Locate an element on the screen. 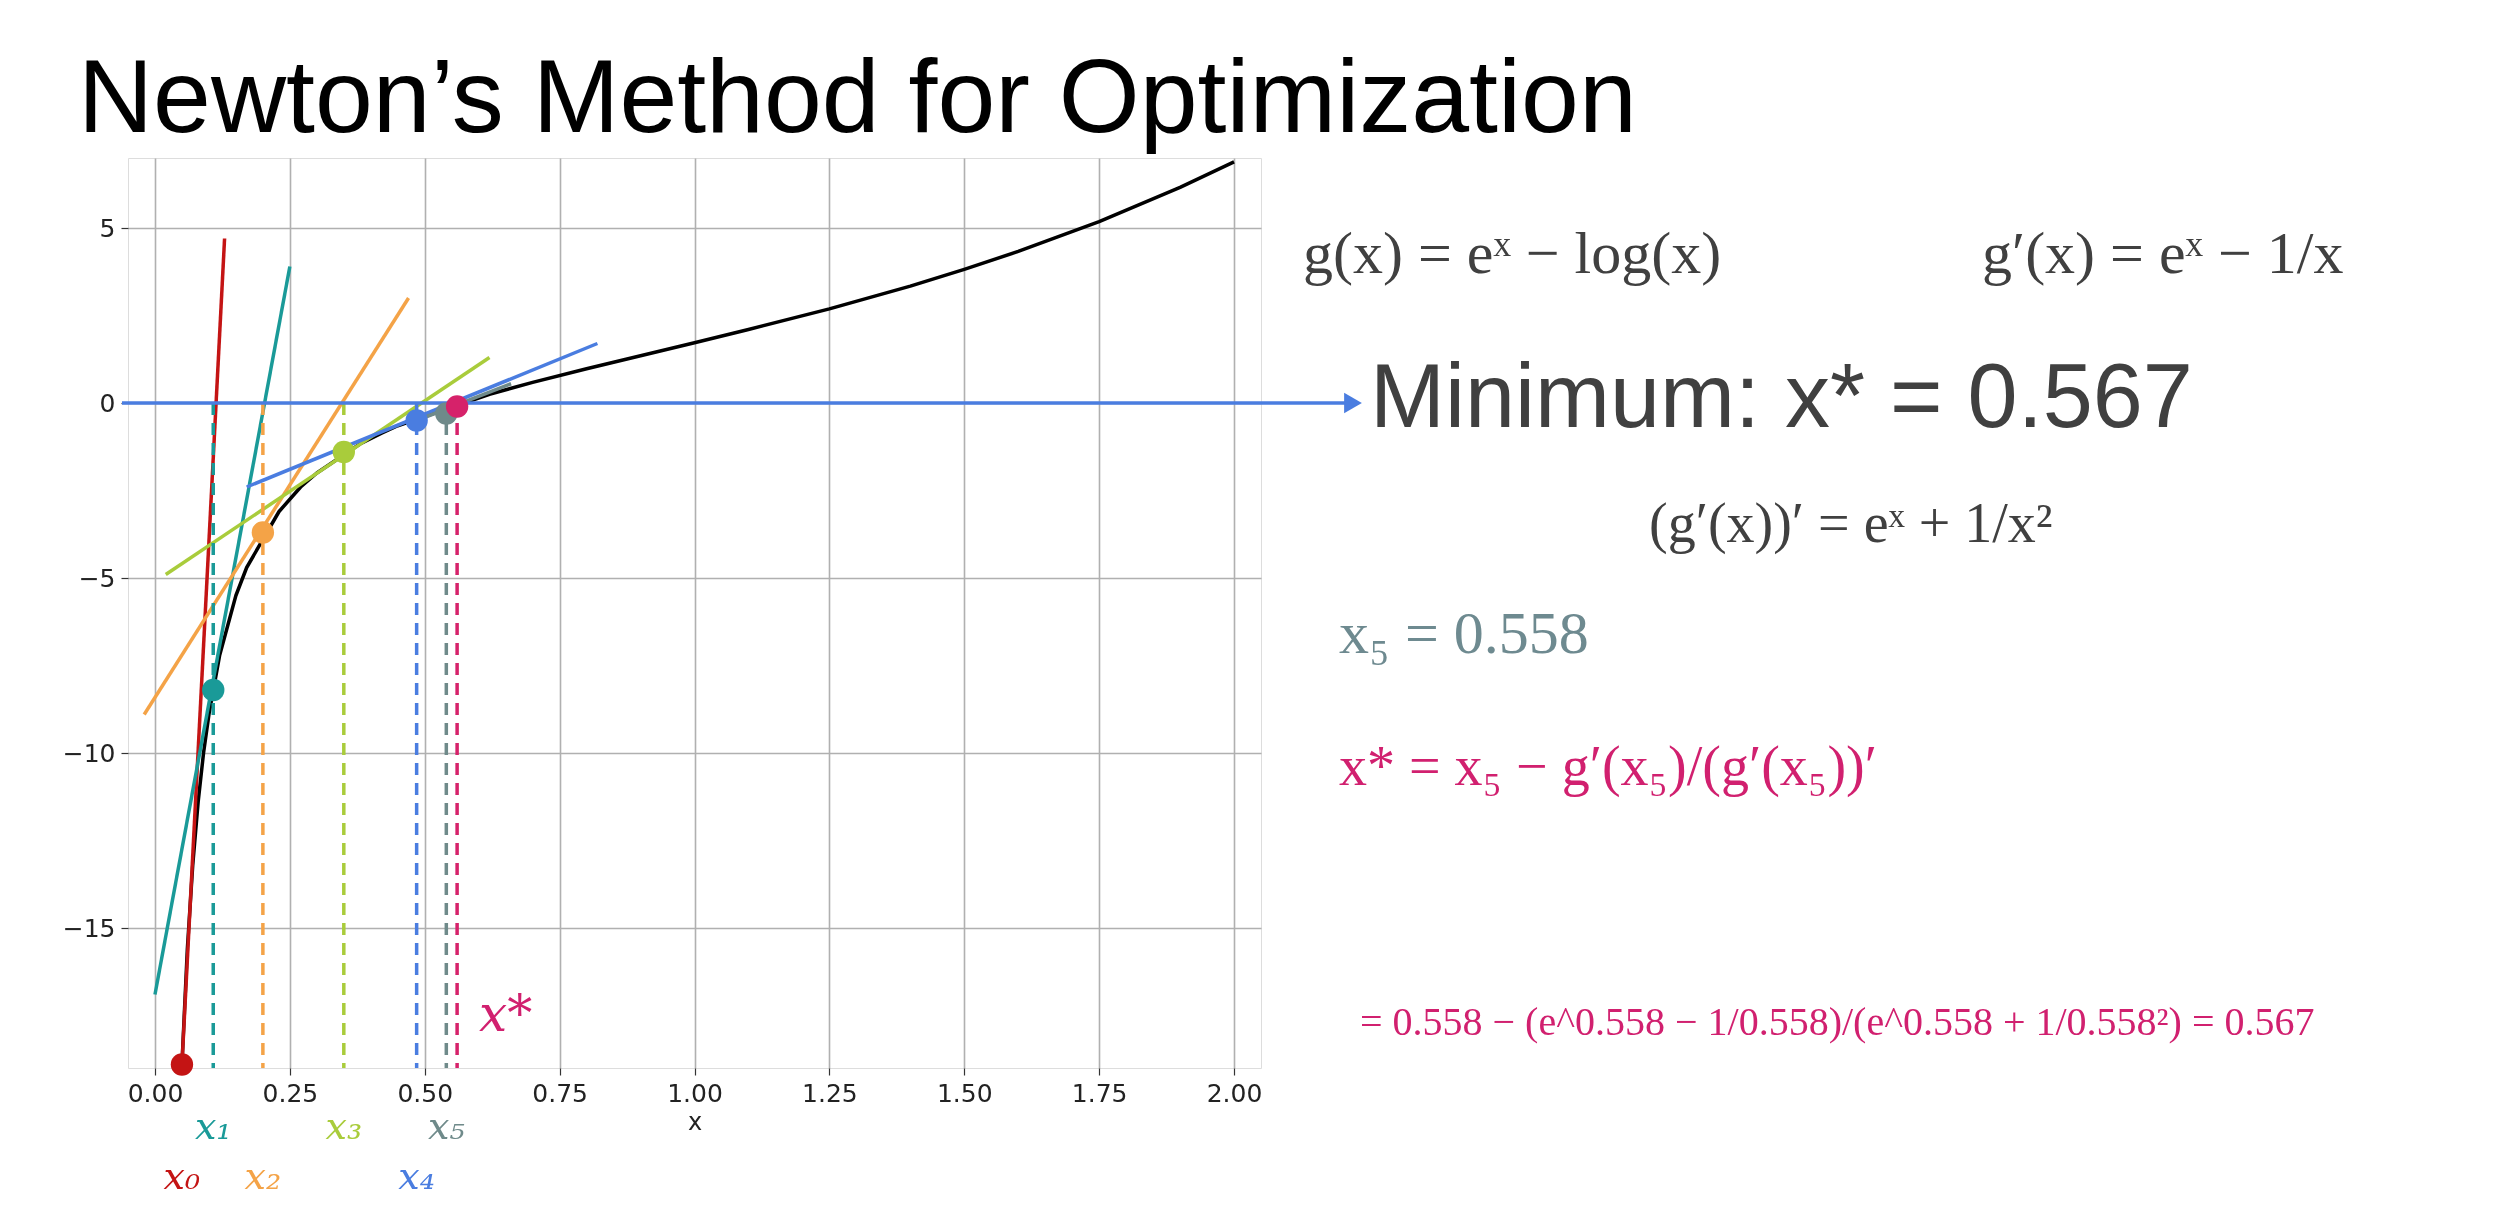  text: x₂ is located at coordinates (263, 1176).